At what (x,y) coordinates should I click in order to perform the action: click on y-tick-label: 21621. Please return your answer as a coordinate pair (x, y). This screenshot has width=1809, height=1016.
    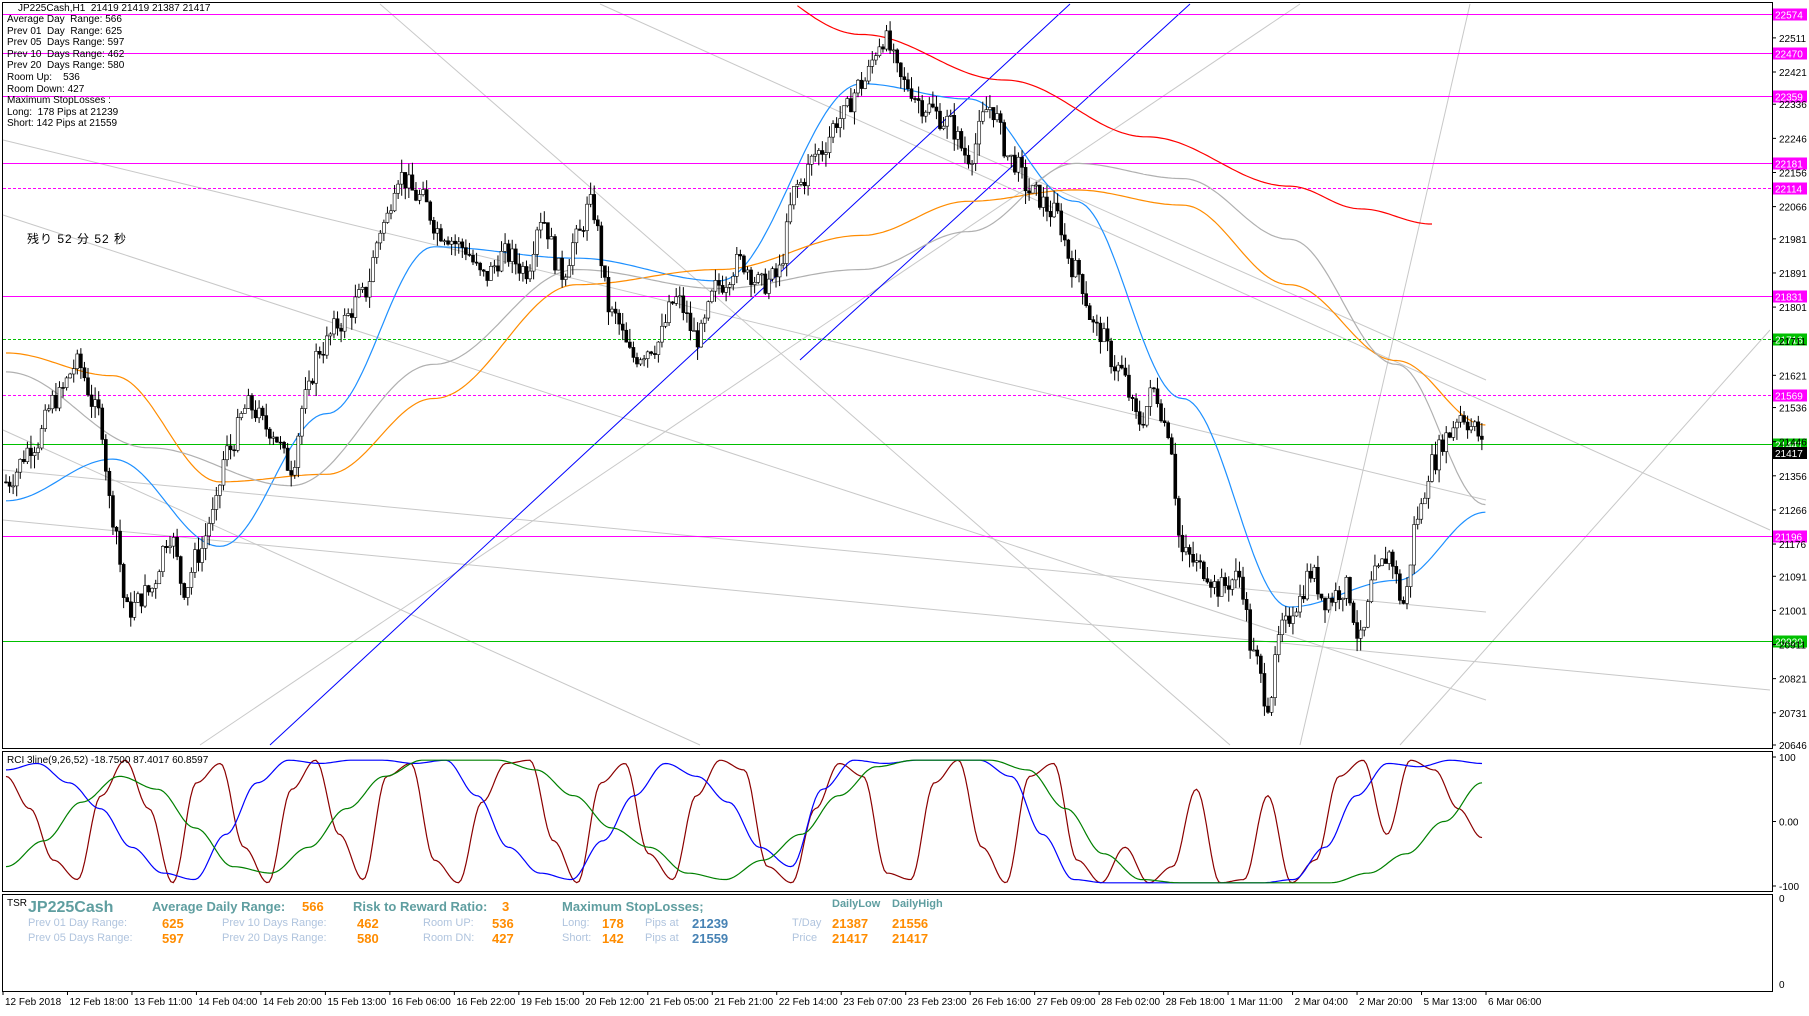
    Looking at the image, I should click on (1793, 376).